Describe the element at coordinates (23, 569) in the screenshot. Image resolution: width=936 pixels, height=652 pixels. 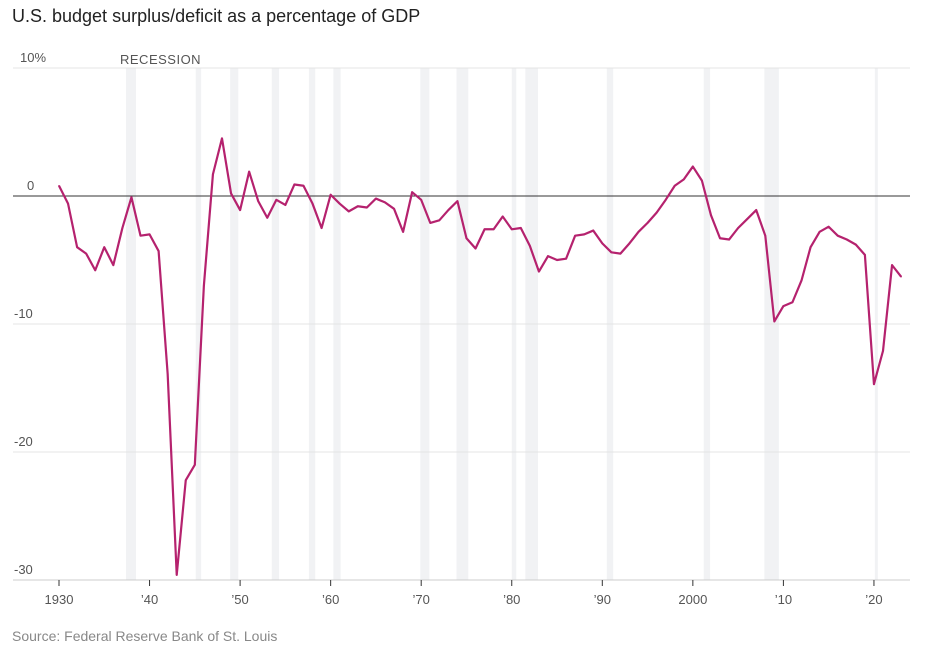
I see `y-tick-label: -30` at that location.